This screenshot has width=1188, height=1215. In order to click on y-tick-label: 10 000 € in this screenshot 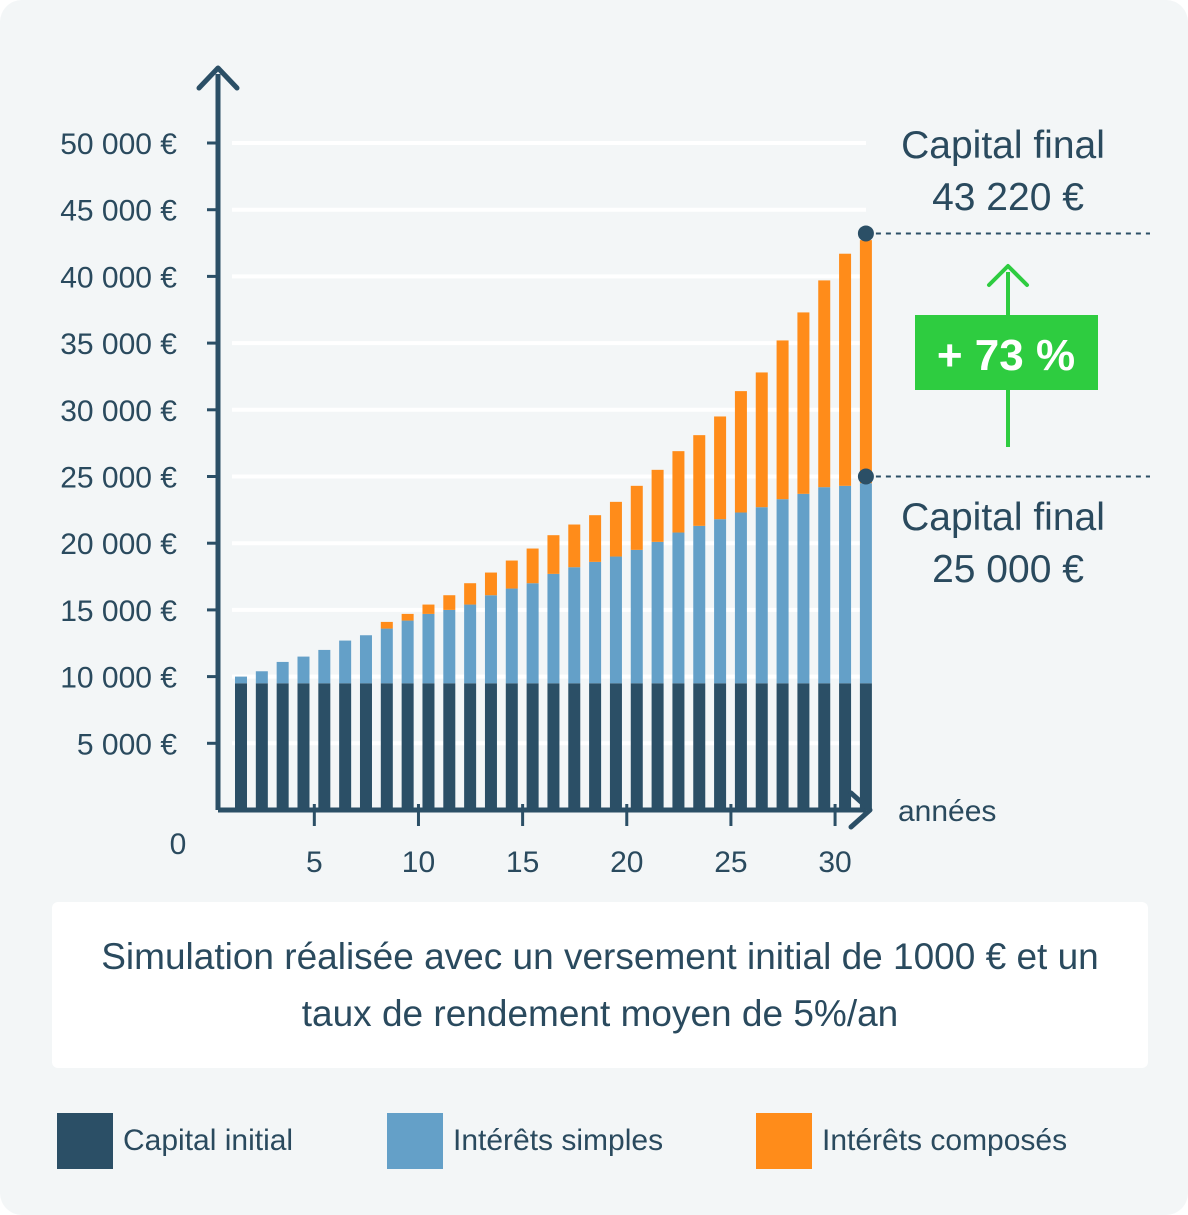, I will do `click(118, 678)`.